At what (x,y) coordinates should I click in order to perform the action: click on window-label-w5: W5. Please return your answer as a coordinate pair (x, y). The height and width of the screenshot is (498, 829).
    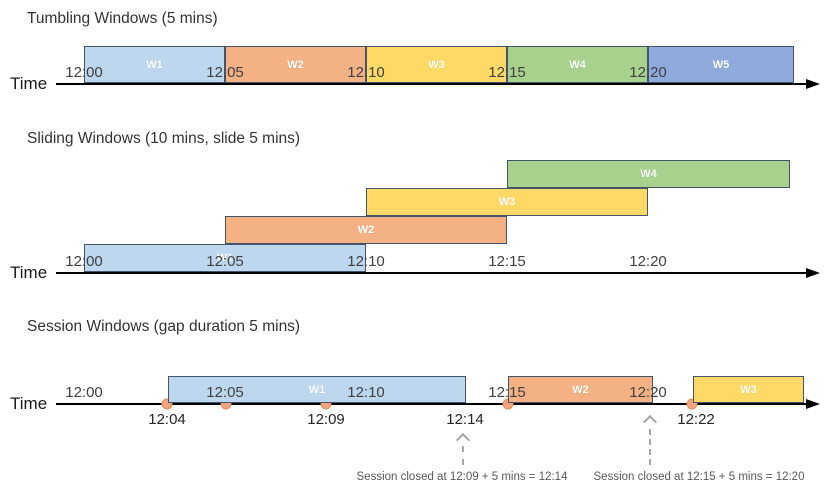
    Looking at the image, I should click on (721, 64).